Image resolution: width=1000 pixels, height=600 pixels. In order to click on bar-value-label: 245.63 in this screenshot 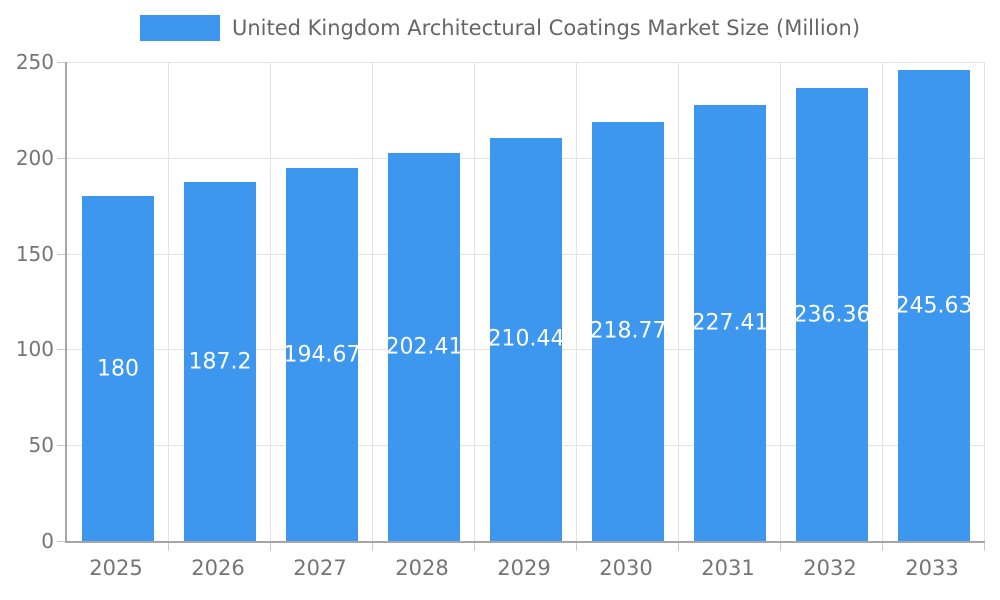, I will do `click(934, 306)`.